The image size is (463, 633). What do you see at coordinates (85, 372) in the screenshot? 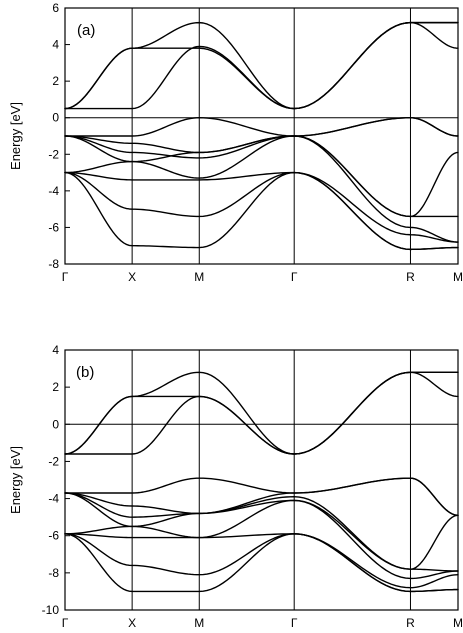
I see `panel-label: (b)` at bounding box center [85, 372].